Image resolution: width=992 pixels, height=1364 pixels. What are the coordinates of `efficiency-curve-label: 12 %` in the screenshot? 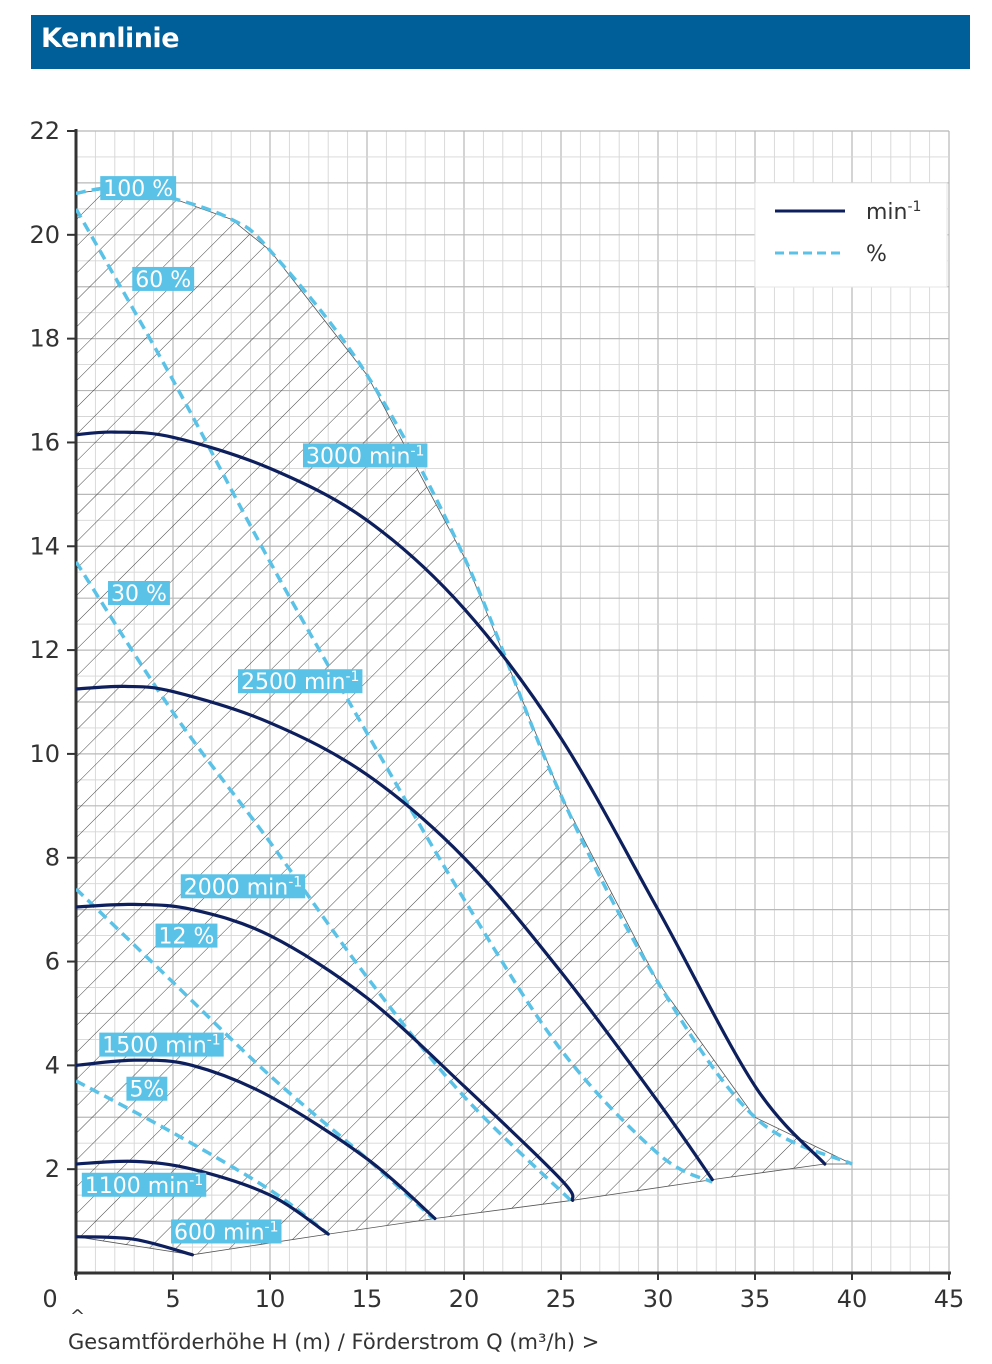 It's located at (187, 937).